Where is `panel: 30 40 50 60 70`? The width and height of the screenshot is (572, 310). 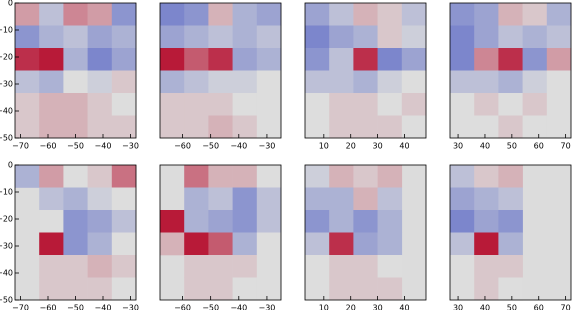 panel: 30 40 50 60 70 is located at coordinates (510, 76).